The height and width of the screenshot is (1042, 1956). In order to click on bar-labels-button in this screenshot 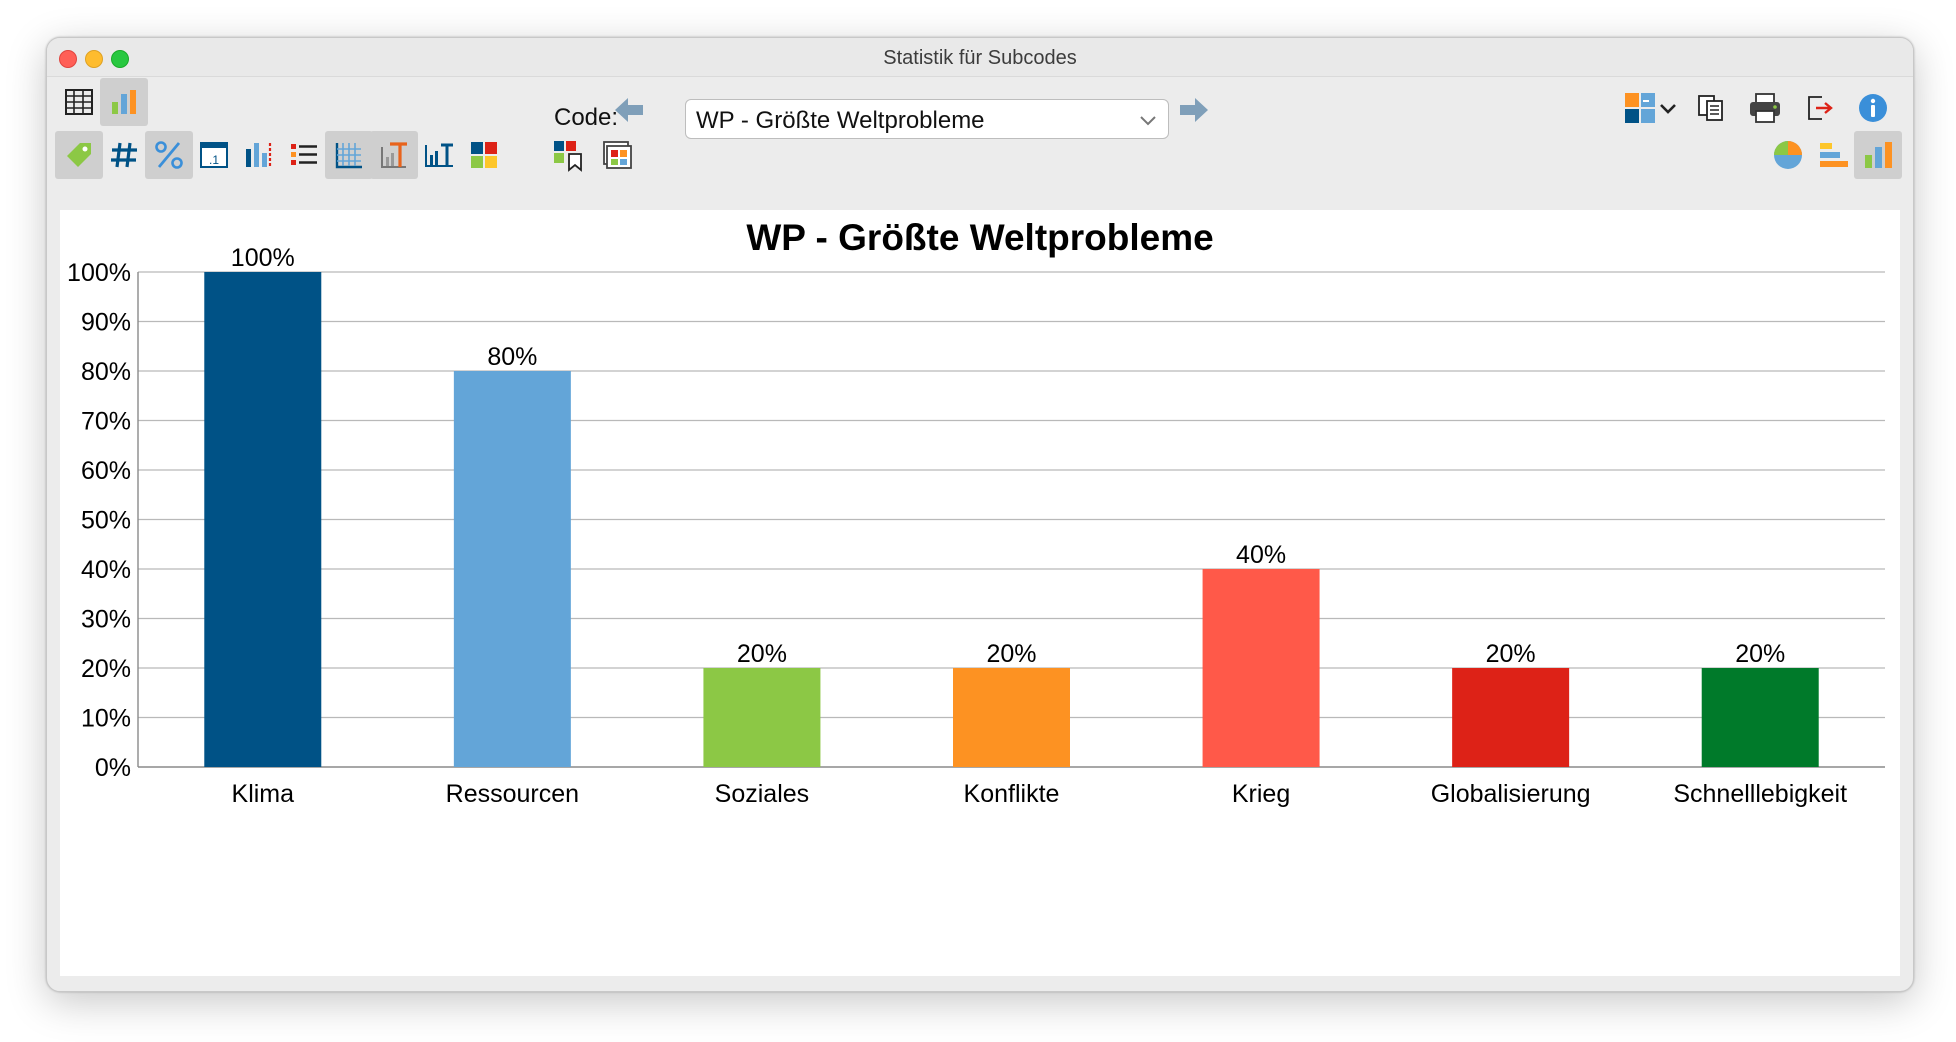, I will do `click(259, 155)`.